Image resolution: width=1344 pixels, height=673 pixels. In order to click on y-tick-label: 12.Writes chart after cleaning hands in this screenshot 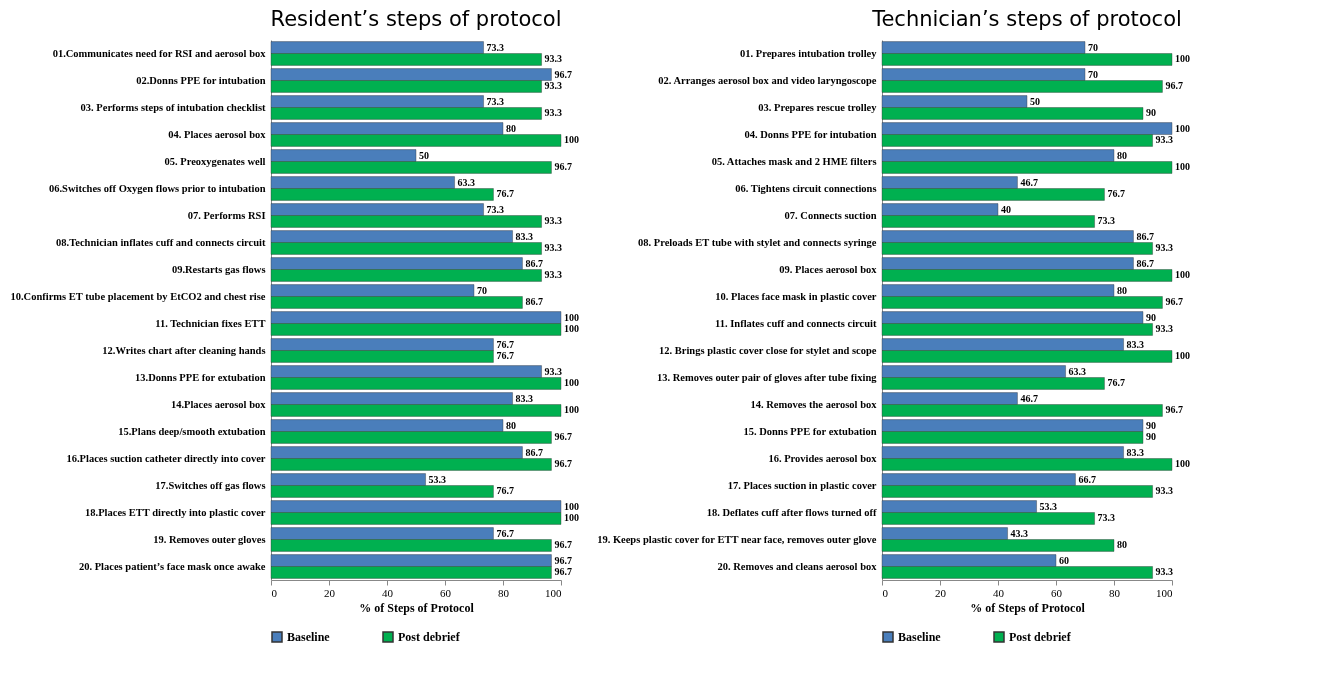, I will do `click(184, 350)`.